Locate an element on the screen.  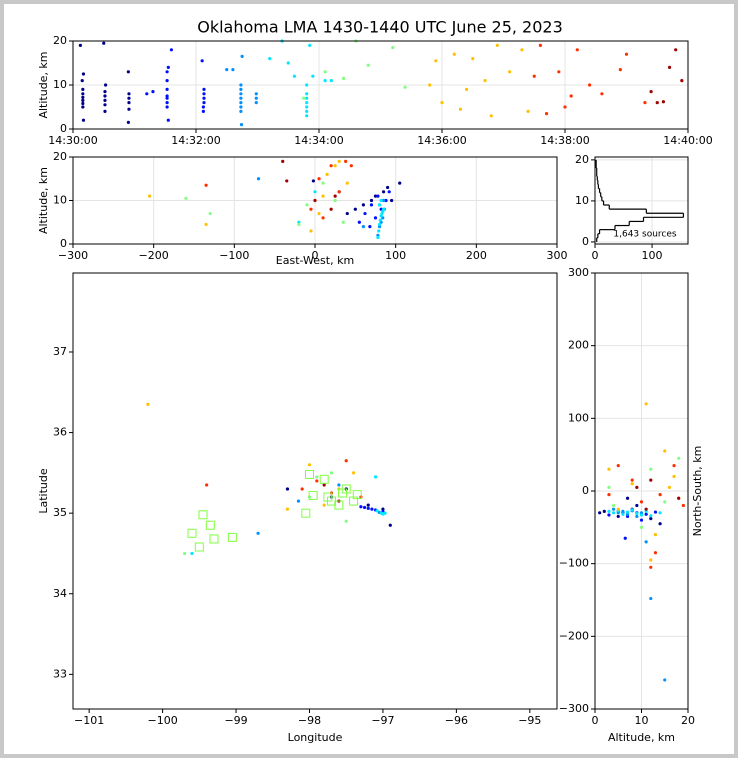
x-tick-label: −100 is located at coordinates (162, 720).